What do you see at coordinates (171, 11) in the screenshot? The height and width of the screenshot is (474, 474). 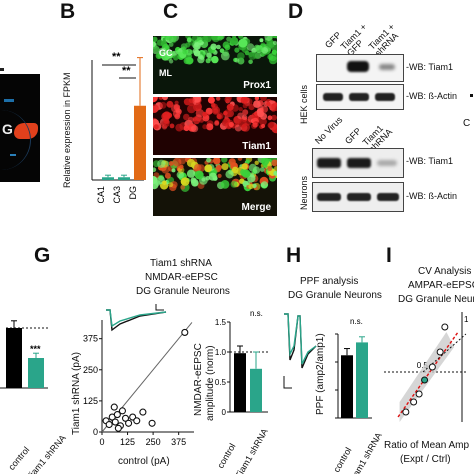 I see `panel-label-c: C` at bounding box center [171, 11].